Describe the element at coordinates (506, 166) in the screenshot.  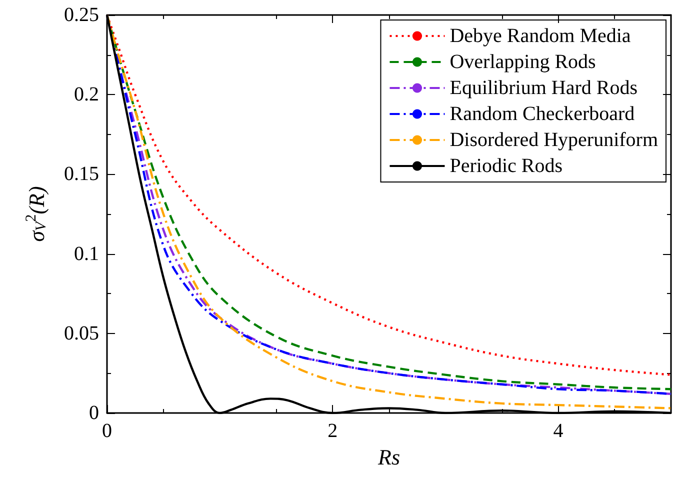
I see `legend-label: Periodic Rods` at that location.